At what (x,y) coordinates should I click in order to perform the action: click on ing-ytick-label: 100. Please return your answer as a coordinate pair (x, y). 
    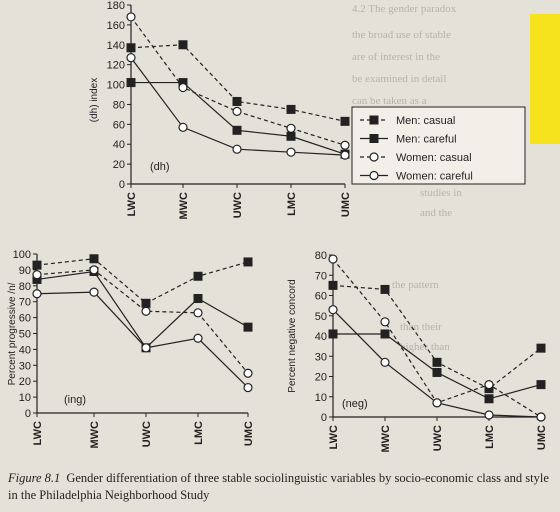
    Looking at the image, I should click on (22, 255).